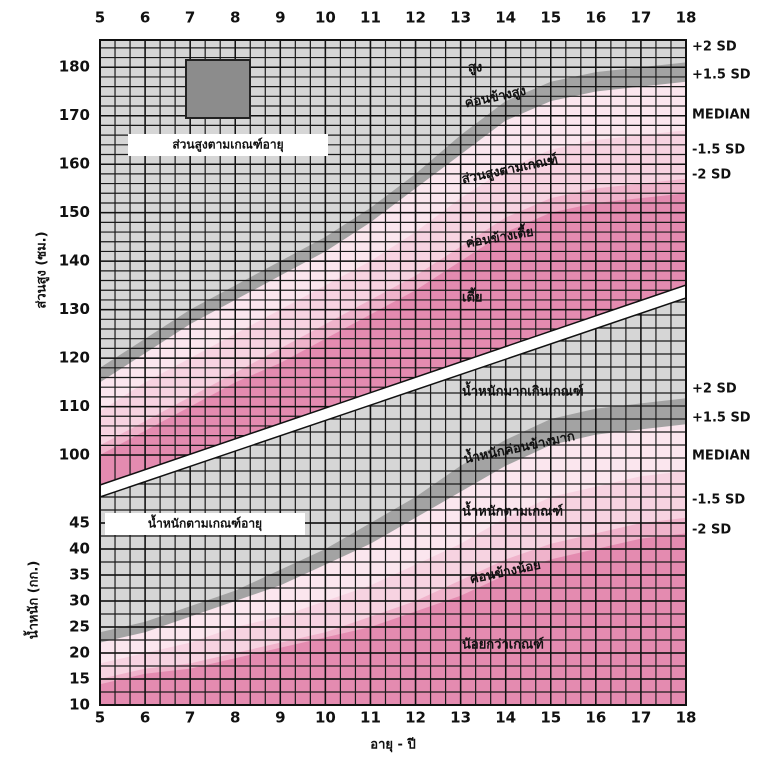  Describe the element at coordinates (74, 455) in the screenshot. I see `y-tick-label: 100` at that location.